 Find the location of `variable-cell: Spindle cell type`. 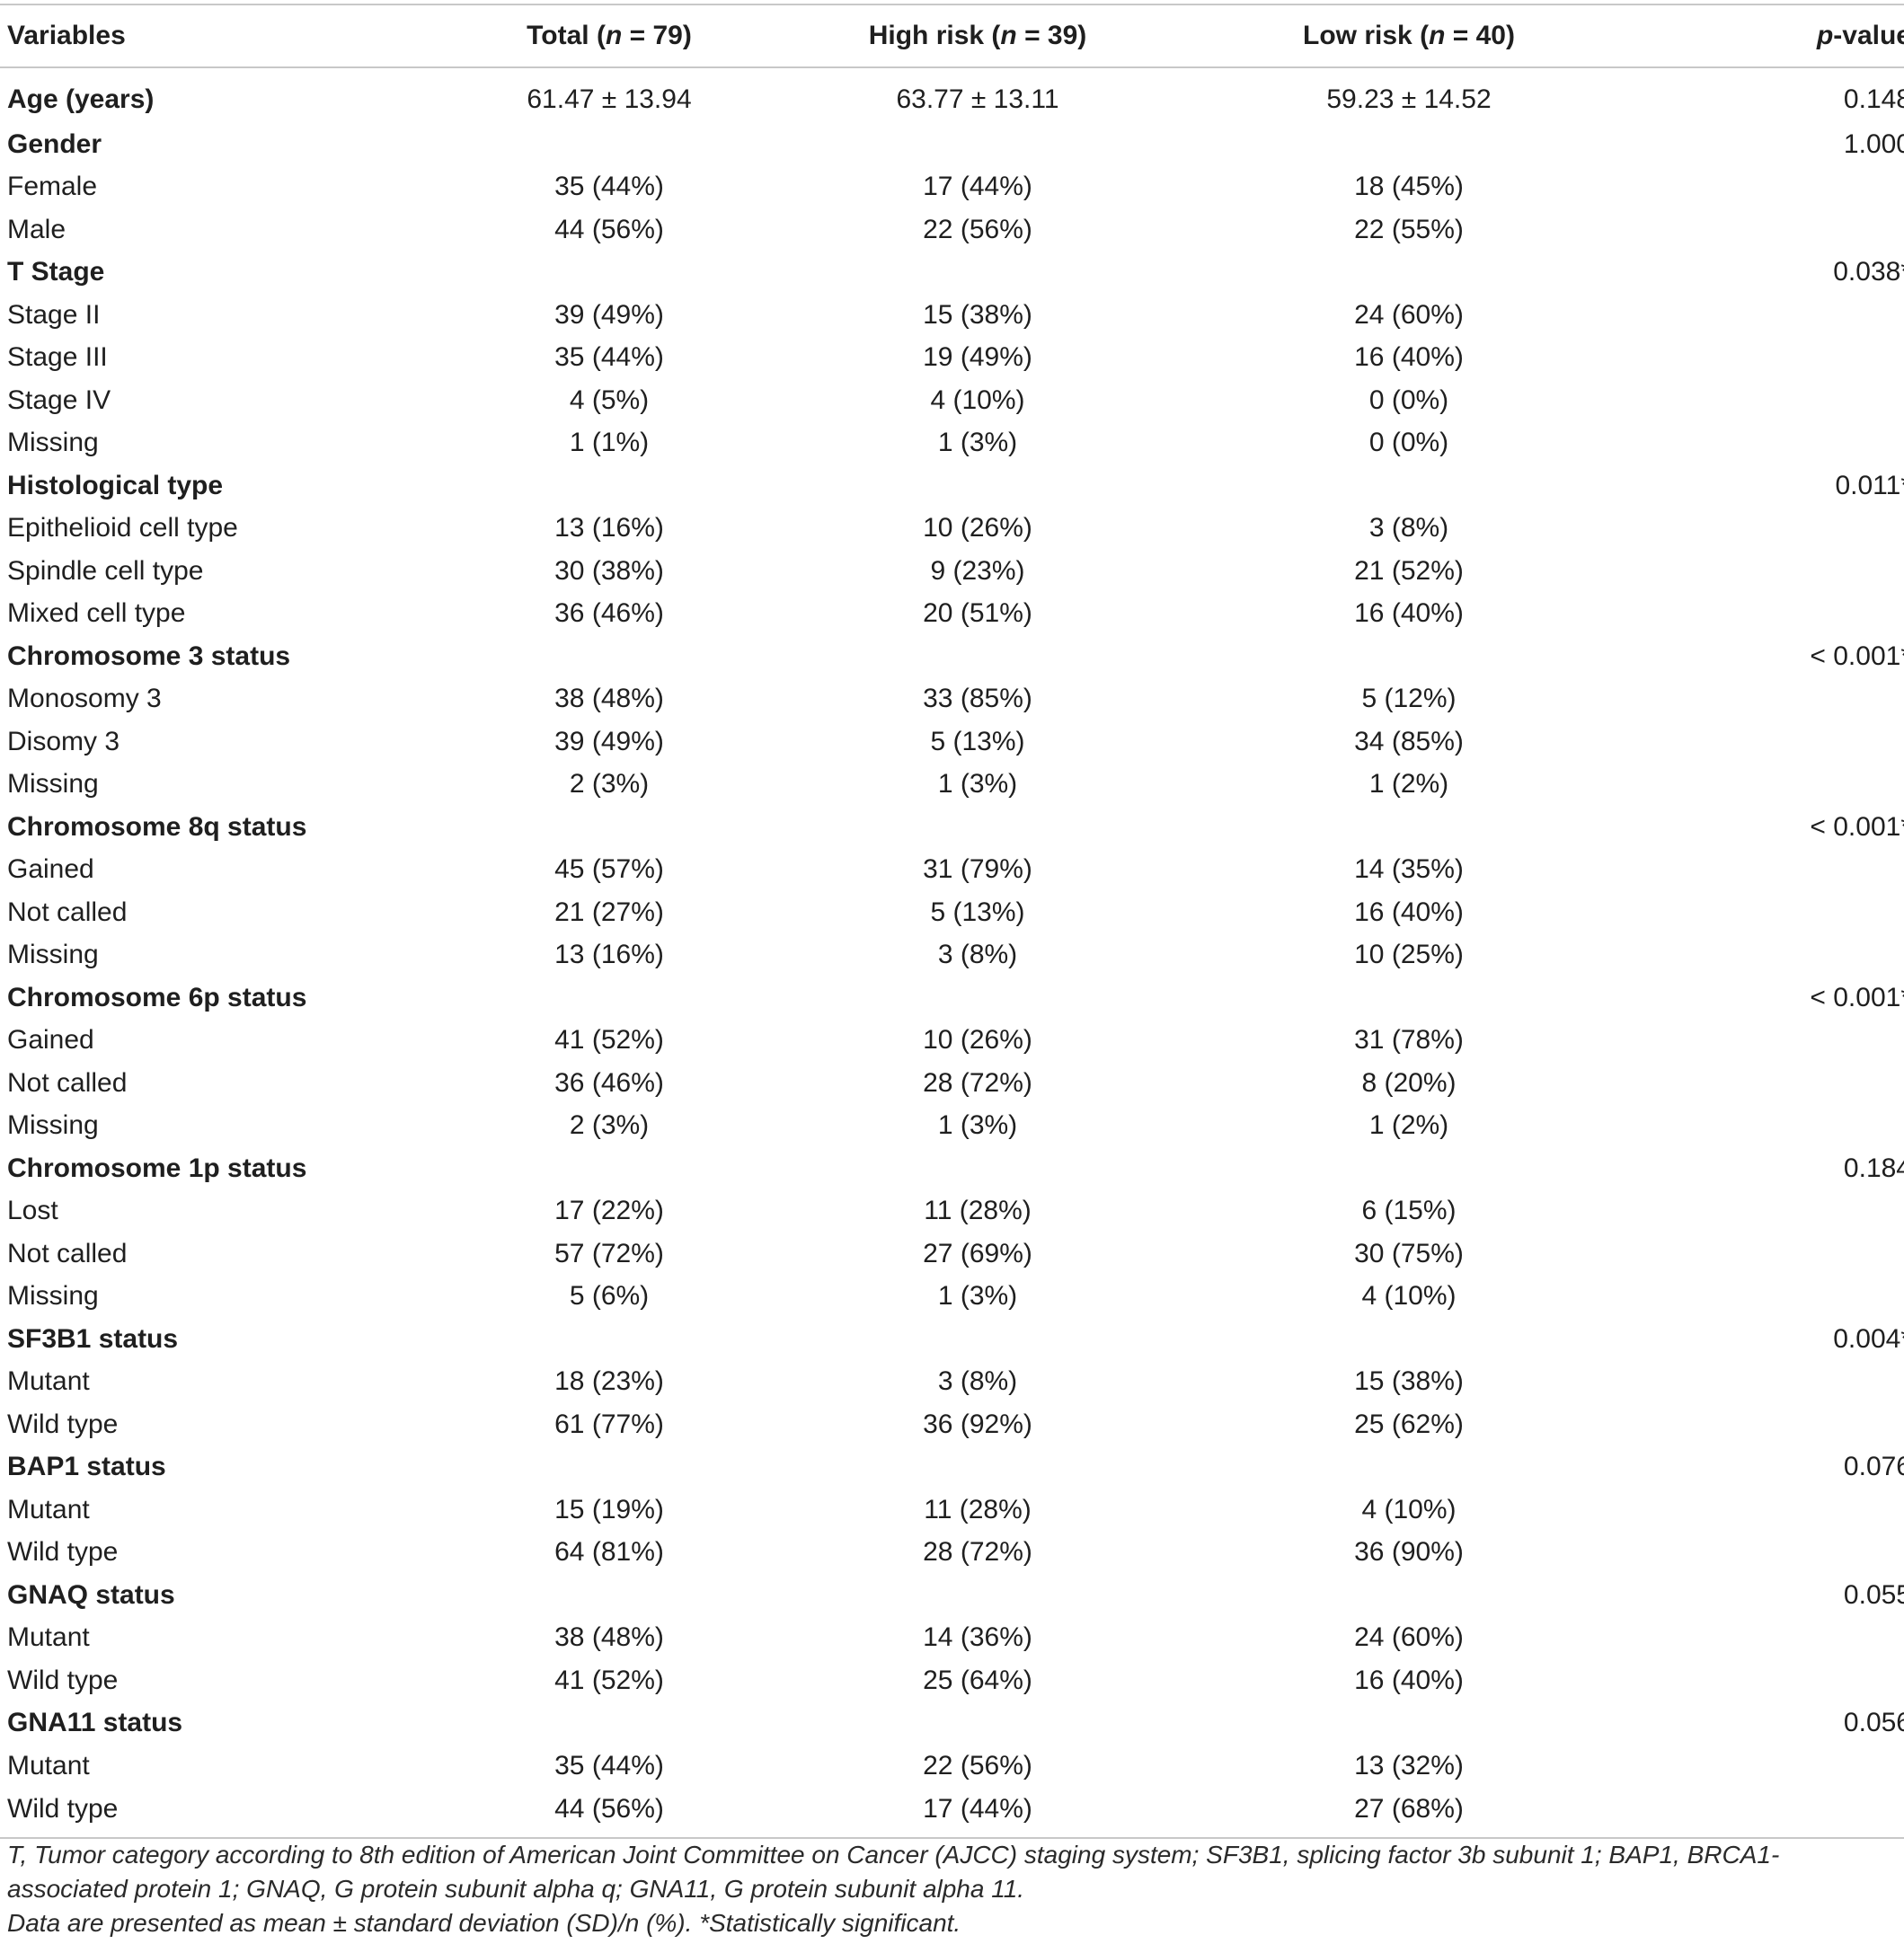

variable-cell: Spindle cell type is located at coordinates (105, 570).